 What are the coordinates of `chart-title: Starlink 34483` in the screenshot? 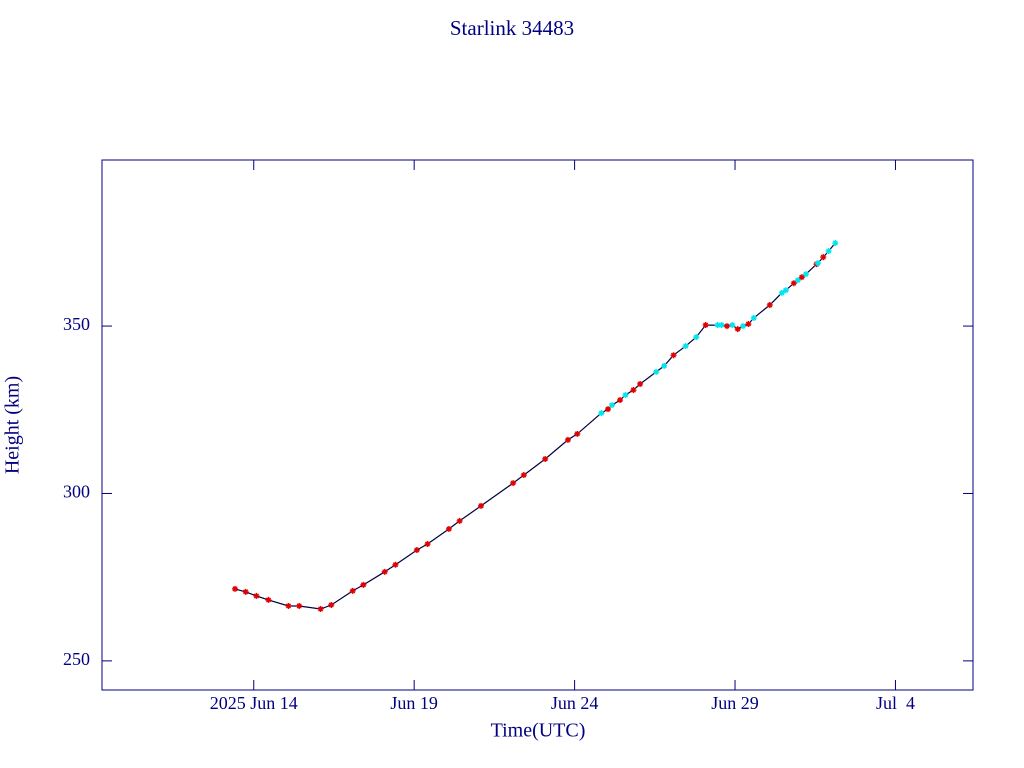 It's located at (512, 28).